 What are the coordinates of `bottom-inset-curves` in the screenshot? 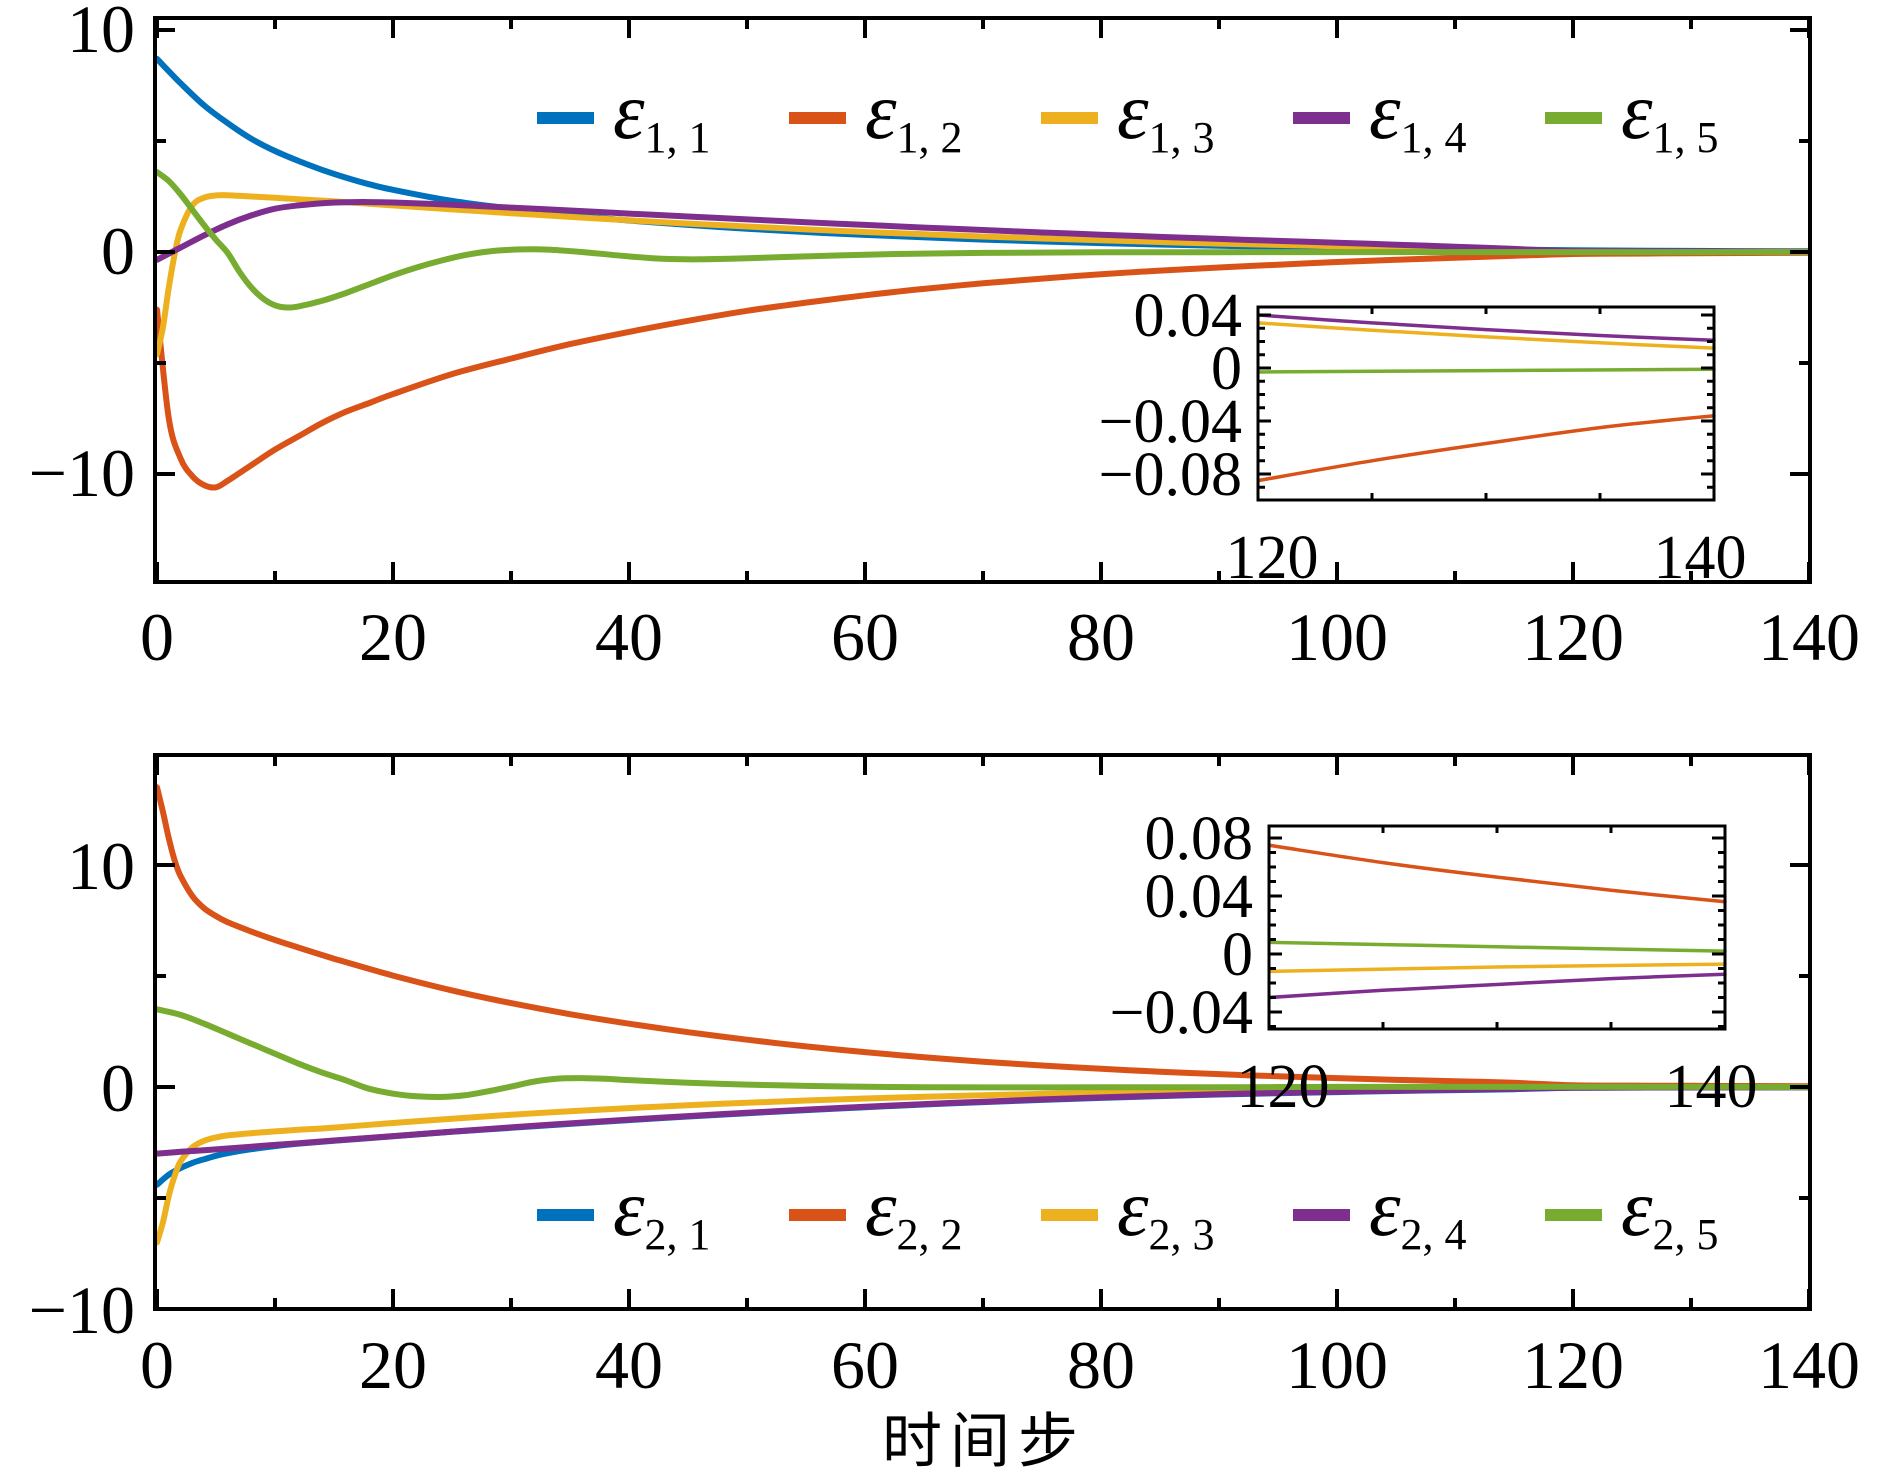 It's located at (1498, 921).